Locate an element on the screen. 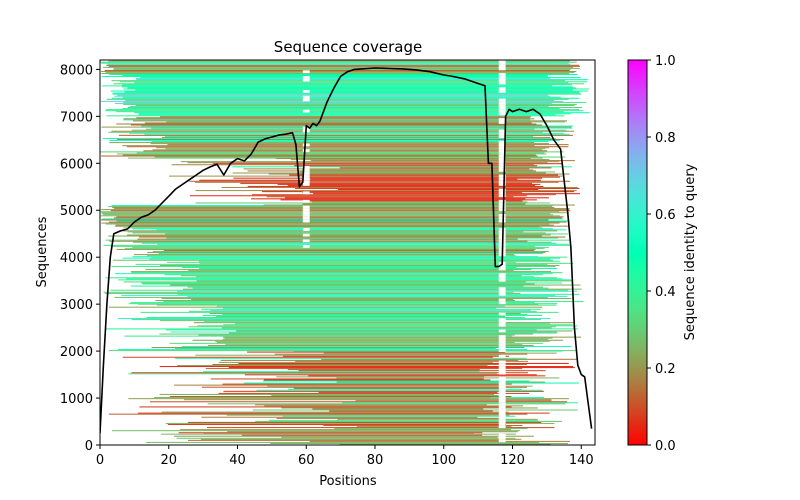 The image size is (800, 500). colorbar-axis: 0.0 0.2 0.4 0.6 0.8 1.0 is located at coordinates (661, 254).